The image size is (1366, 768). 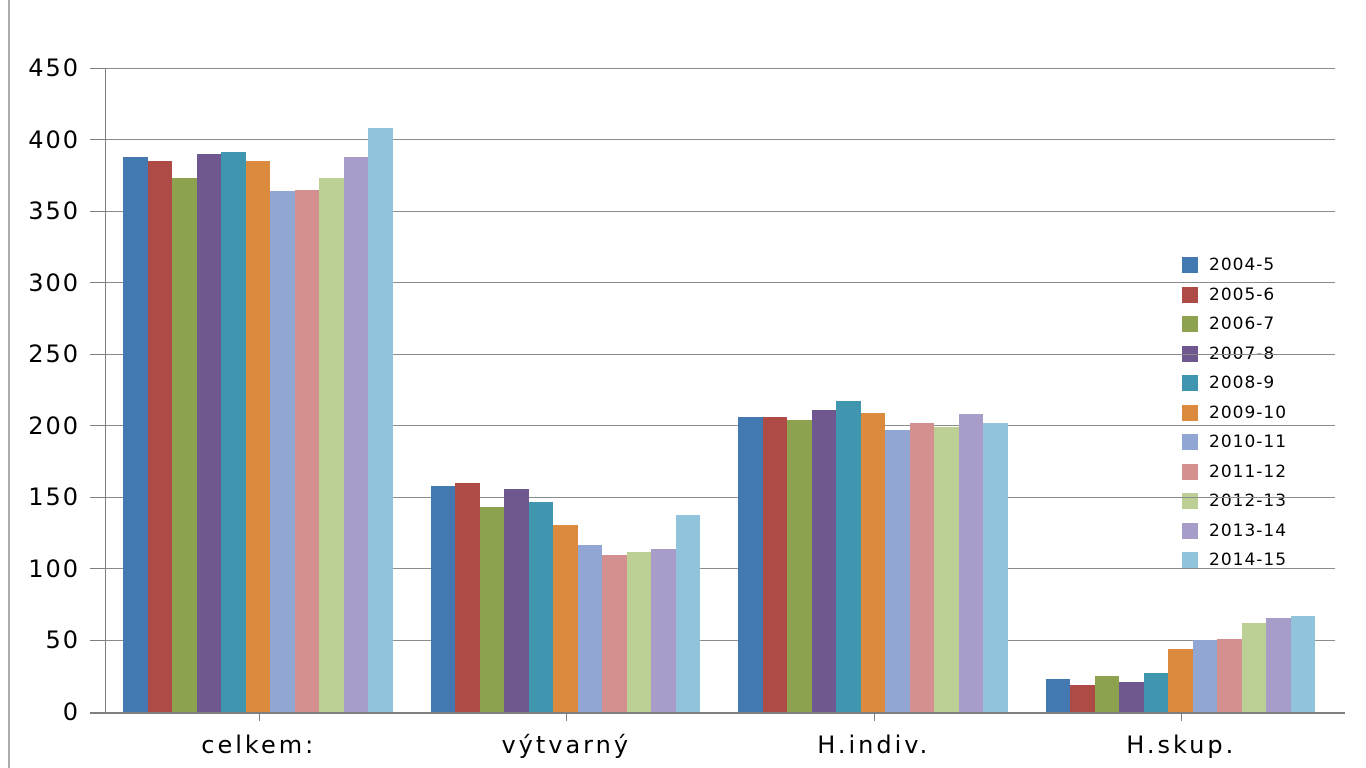 I want to click on bar-2004-5-vtvarn, so click(x=442, y=598).